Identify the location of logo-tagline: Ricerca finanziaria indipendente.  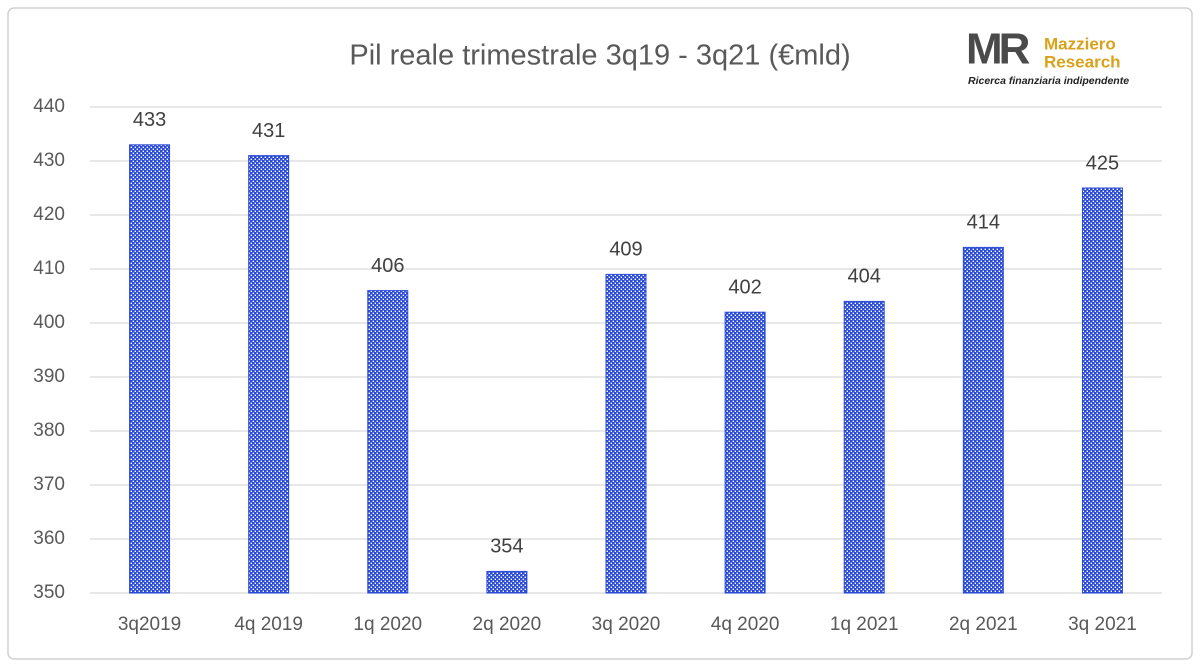
(1048, 81).